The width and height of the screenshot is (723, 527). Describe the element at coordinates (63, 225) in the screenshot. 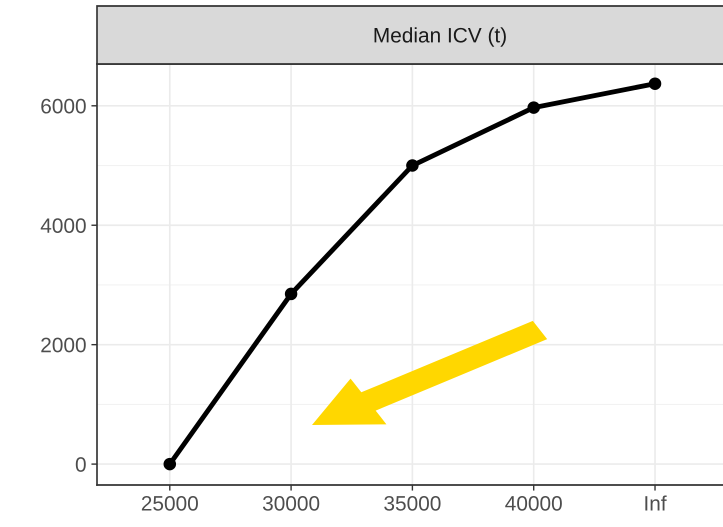

I see `y-tick-label: 4000` at that location.